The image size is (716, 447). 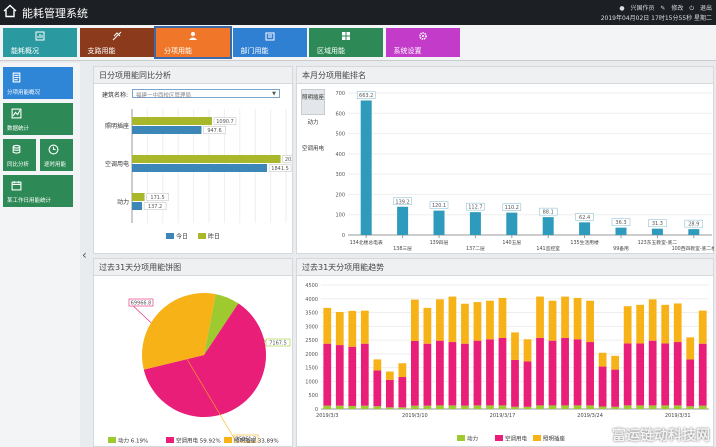 What do you see at coordinates (137, 206) in the screenshot?
I see `bar-今日` at bounding box center [137, 206].